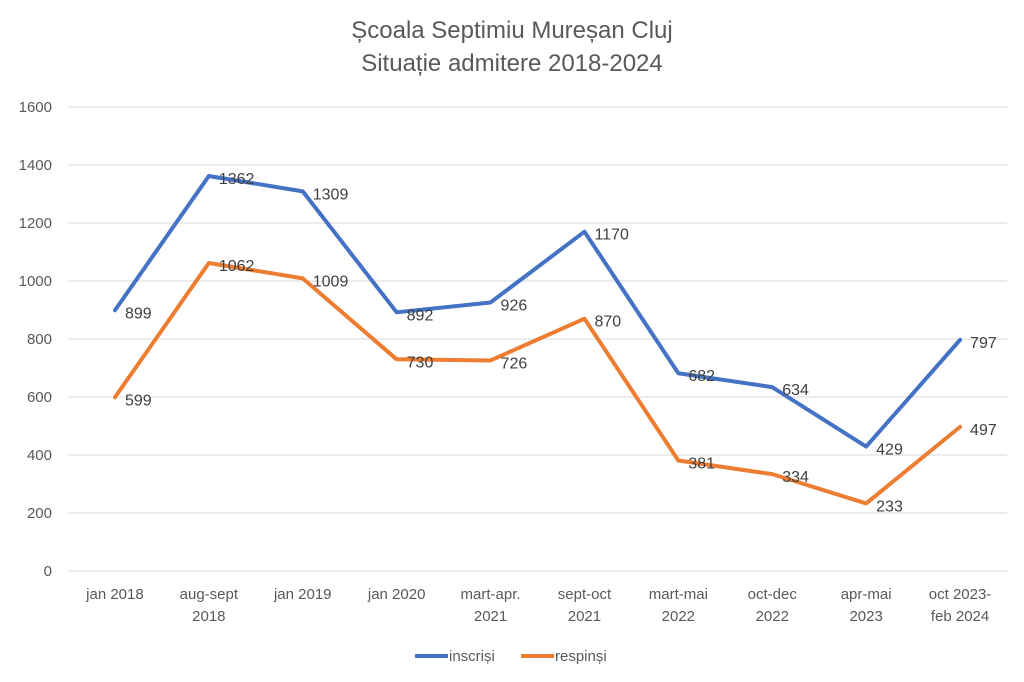 The height and width of the screenshot is (682, 1024). I want to click on data-label: 334, so click(795, 477).